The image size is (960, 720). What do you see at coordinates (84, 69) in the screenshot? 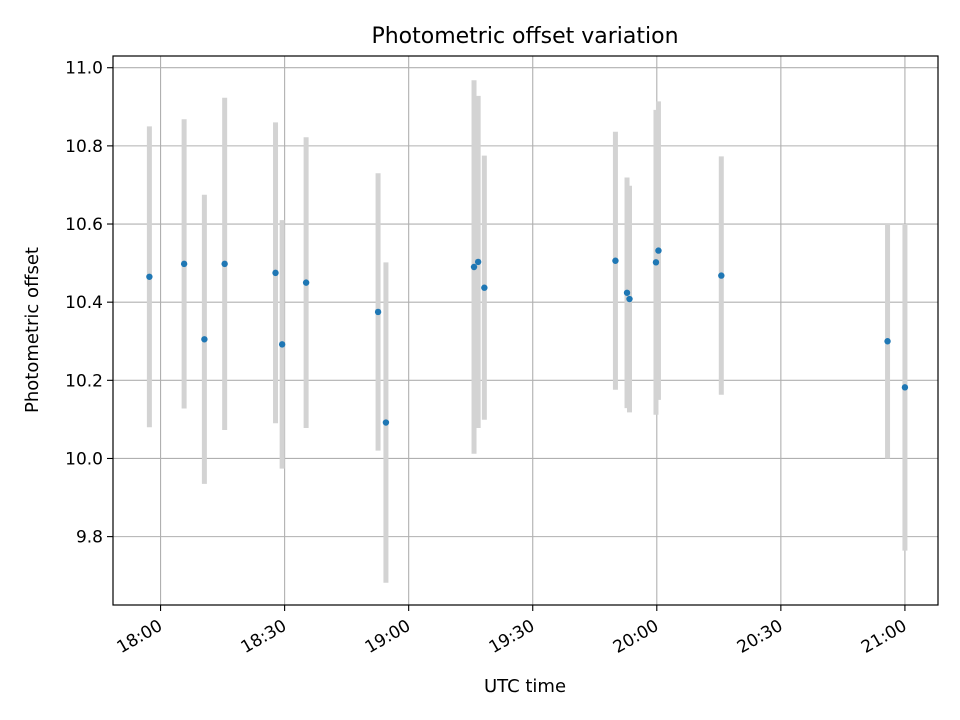
I see `y-tick-label: 11.0` at bounding box center [84, 69].